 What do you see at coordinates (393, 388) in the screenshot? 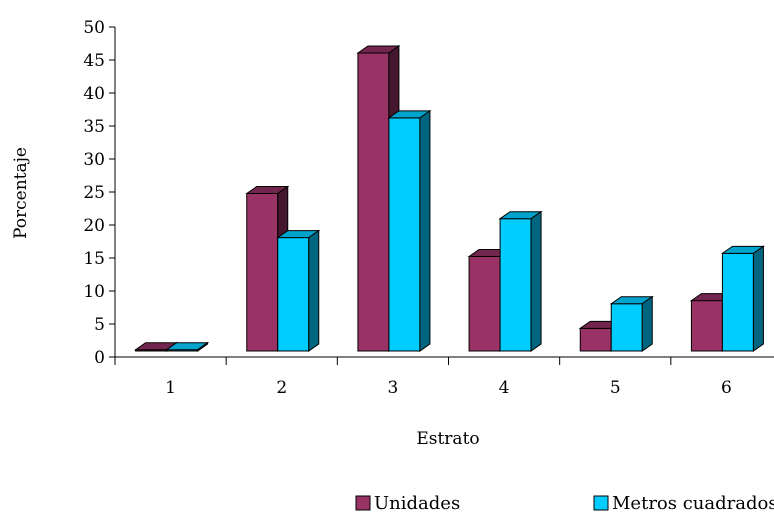
I see `x-tick-label: 3` at bounding box center [393, 388].